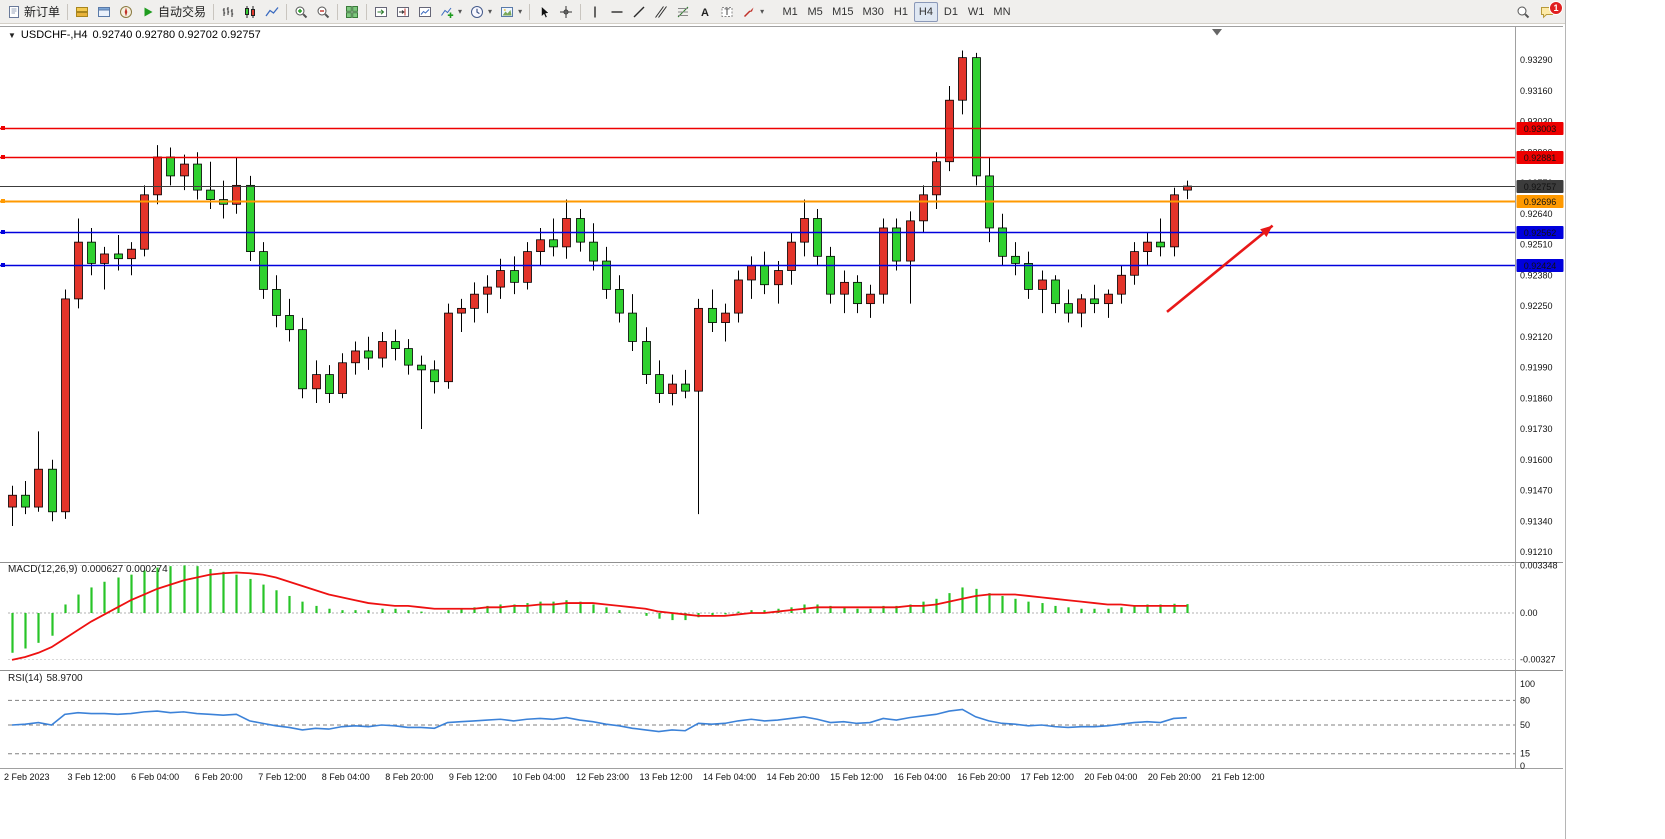  I want to click on trendline-icon, so click(639, 11).